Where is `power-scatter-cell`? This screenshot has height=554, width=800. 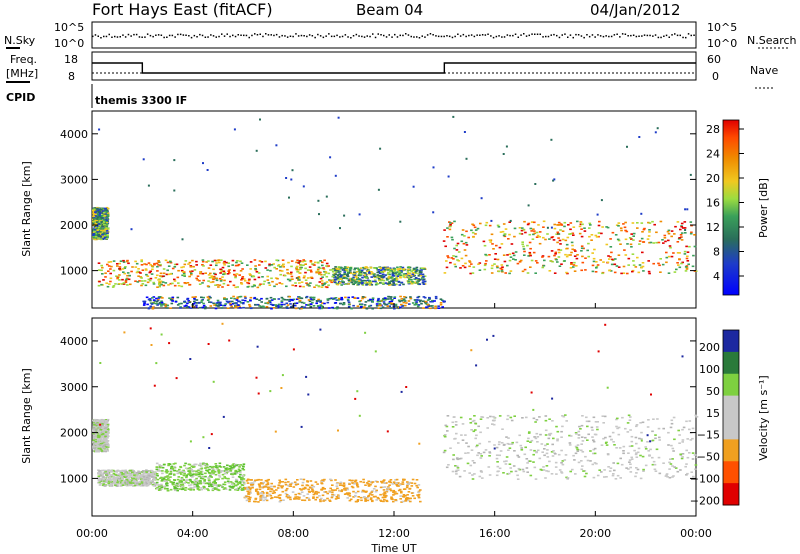
power-scatter-cell is located at coordinates (318, 200).